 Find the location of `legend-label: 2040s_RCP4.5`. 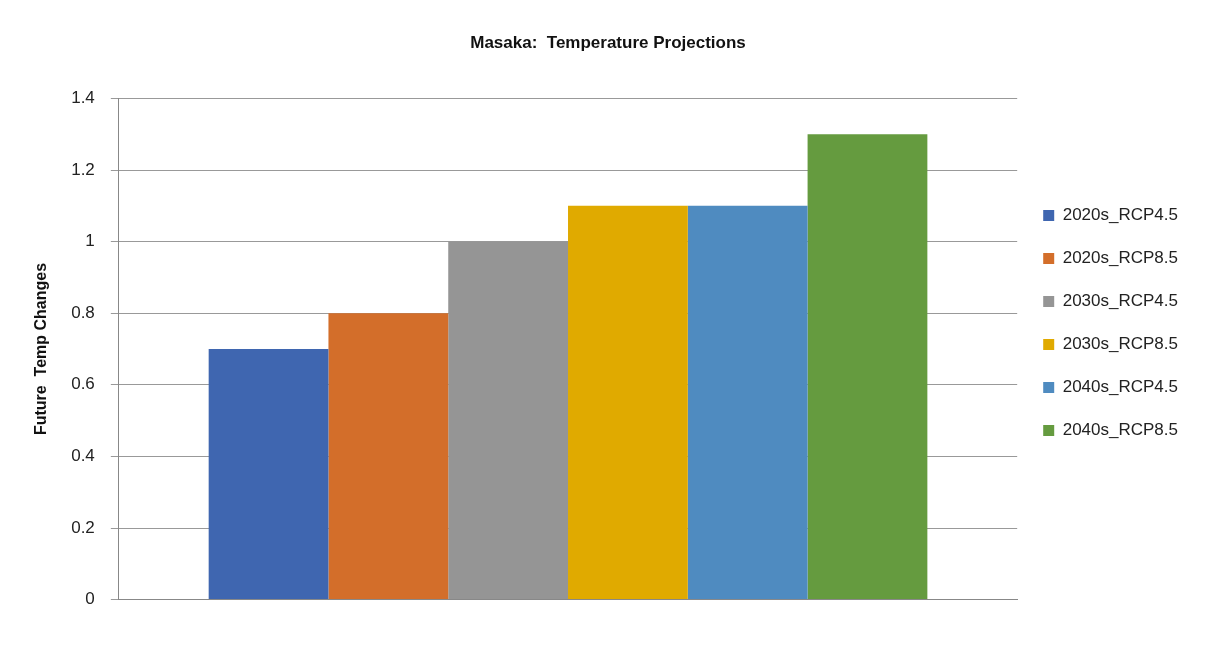

legend-label: 2040s_RCP4.5 is located at coordinates (1120, 387).